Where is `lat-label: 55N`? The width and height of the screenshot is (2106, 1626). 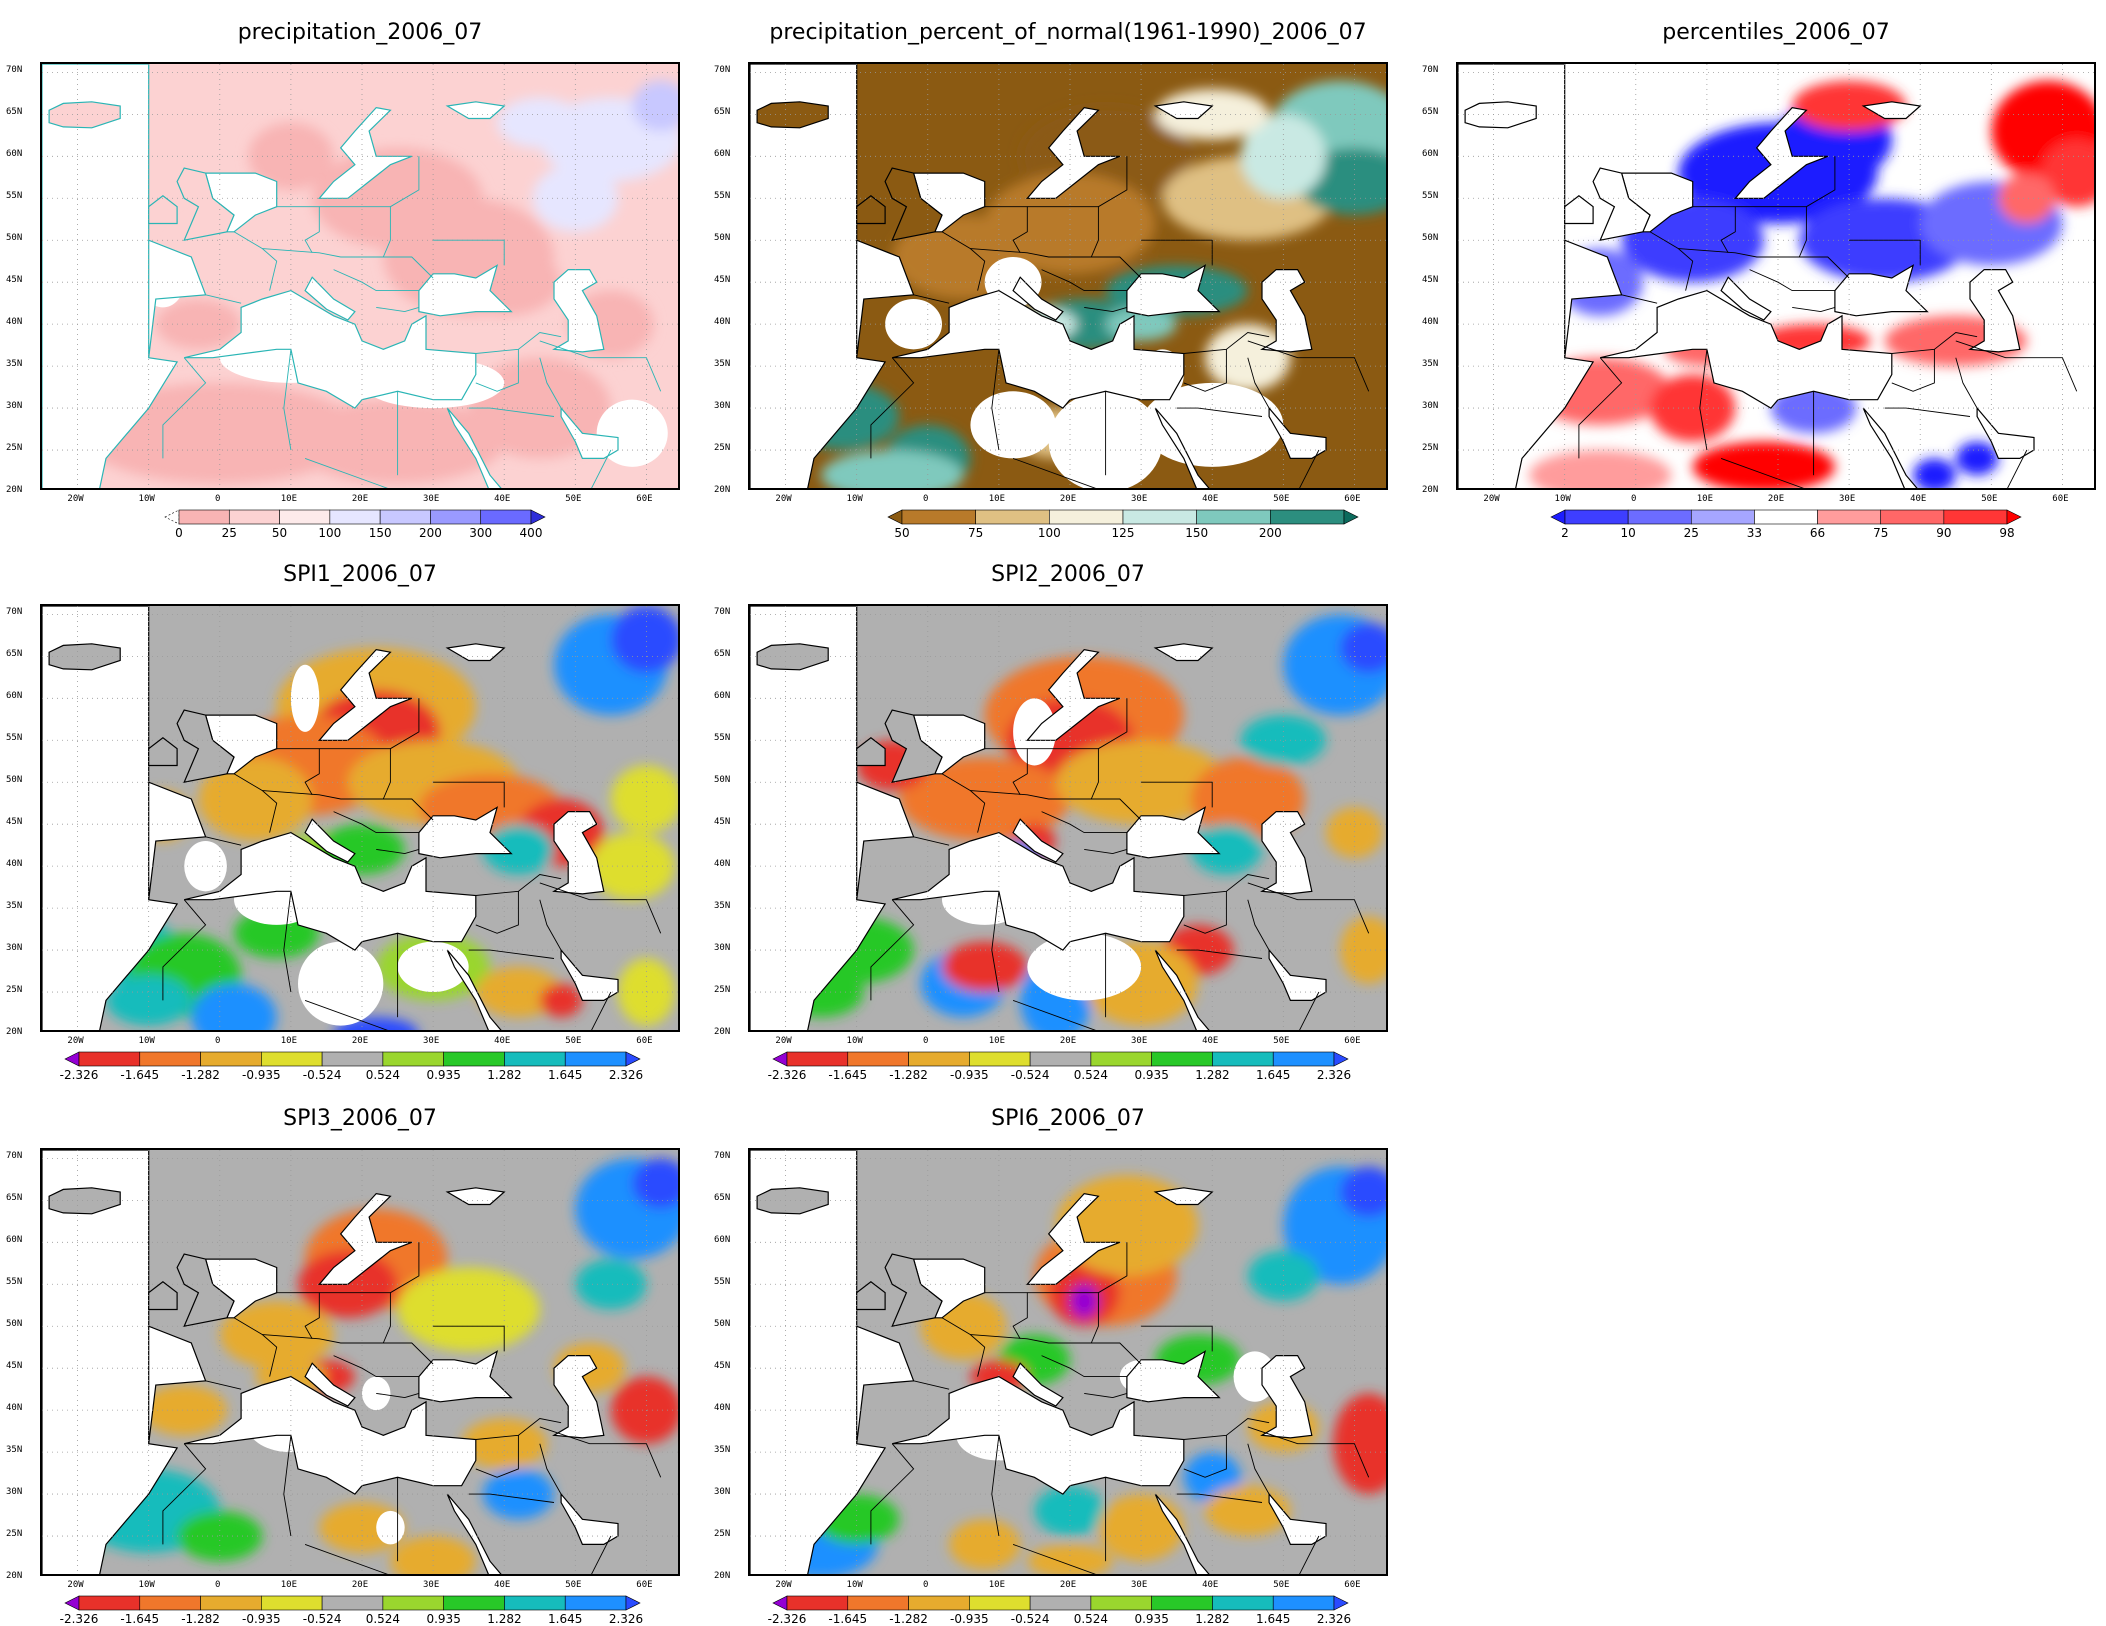
lat-label: 55N is located at coordinates (14, 1282).